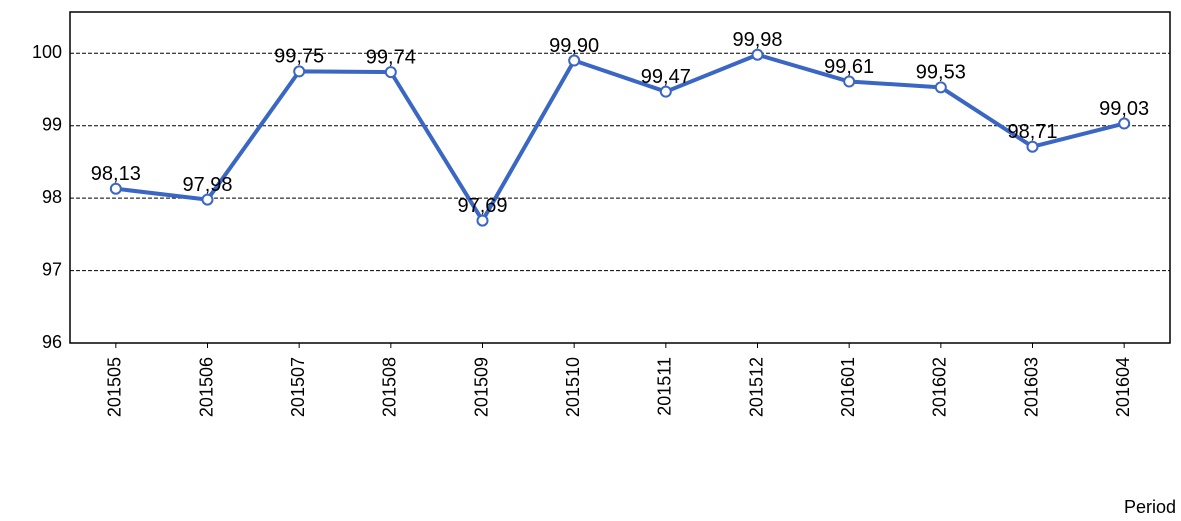 The height and width of the screenshot is (521, 1181). What do you see at coordinates (482, 206) in the screenshot?
I see `value-label: 97,69` at bounding box center [482, 206].